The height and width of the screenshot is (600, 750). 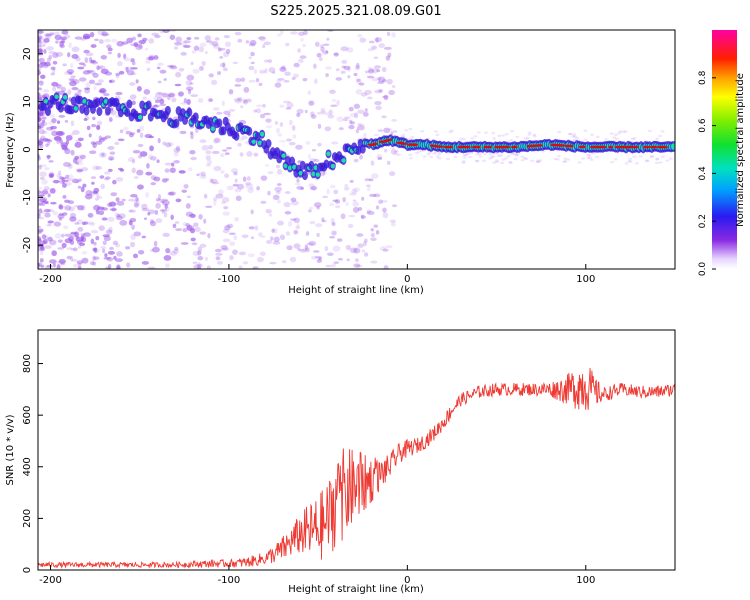 I want to click on figure-title: S225.2025.321.08.09.G01, so click(x=355, y=11).